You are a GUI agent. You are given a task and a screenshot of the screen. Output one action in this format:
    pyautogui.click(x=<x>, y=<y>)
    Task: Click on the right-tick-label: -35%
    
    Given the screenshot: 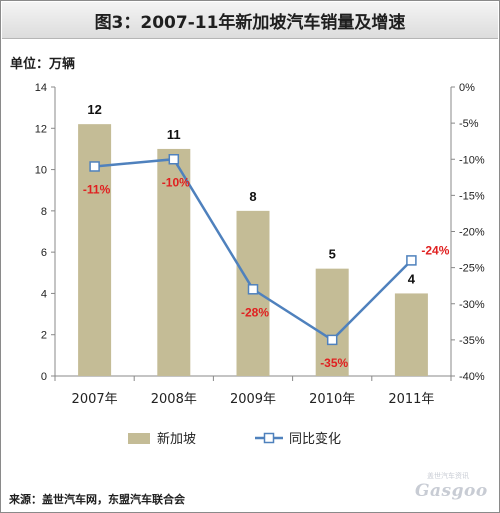 What is the action you would take?
    pyautogui.click(x=472, y=341)
    